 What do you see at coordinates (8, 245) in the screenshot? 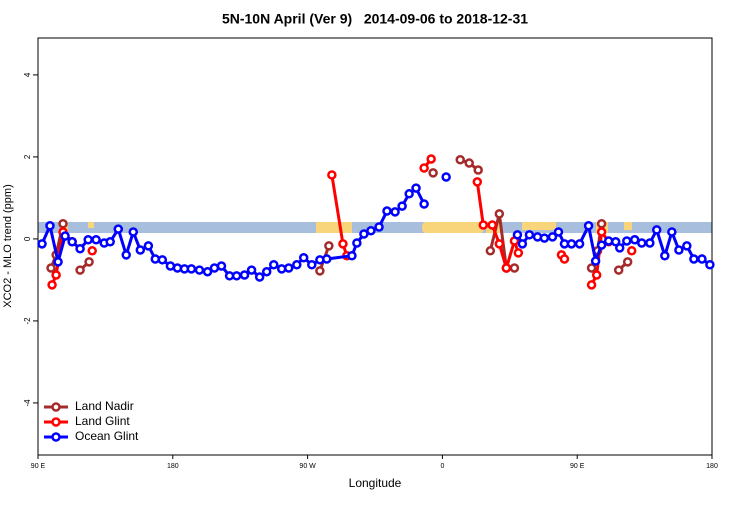
I see `y-axis-label: XCO2 - MLO trend (ppm)` at bounding box center [8, 245].